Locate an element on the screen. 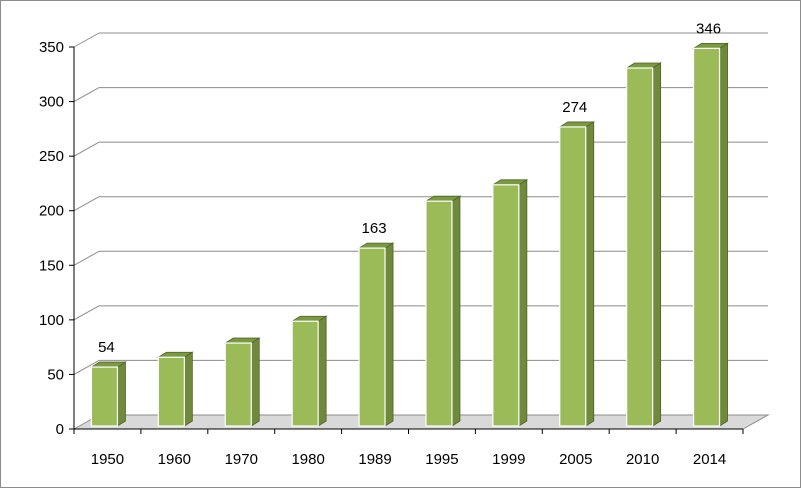 The height and width of the screenshot is (488, 801). x-tick-label: 2005 is located at coordinates (575, 459).